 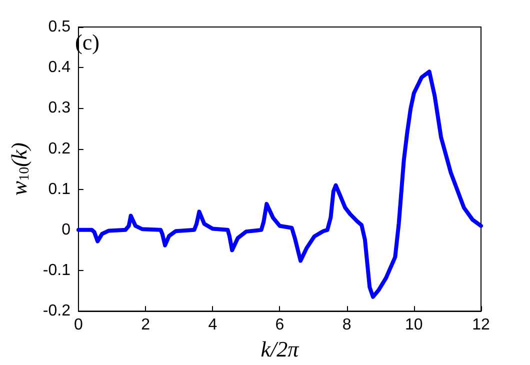 I want to click on x-tick-label: 12, so click(x=481, y=325).